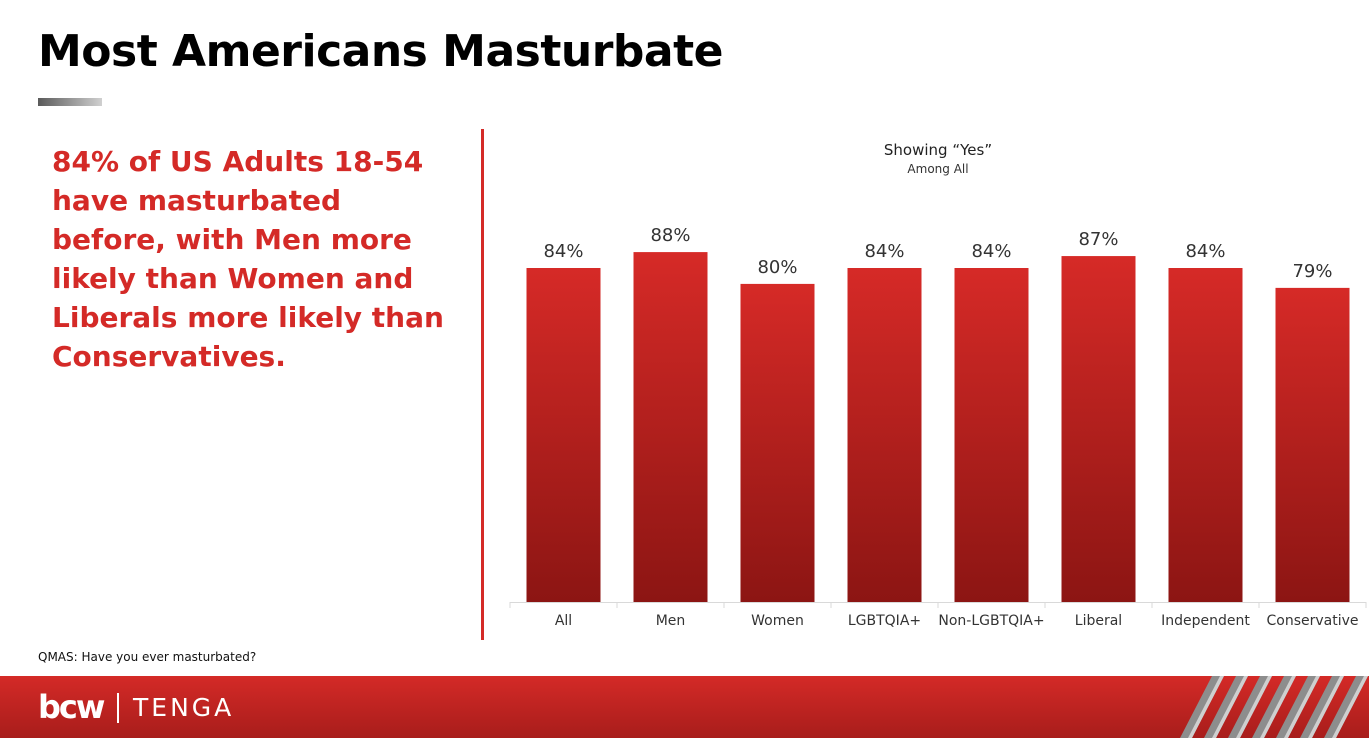  Describe the element at coordinates (1312, 621) in the screenshot. I see `category-label-7: Conservative` at that location.